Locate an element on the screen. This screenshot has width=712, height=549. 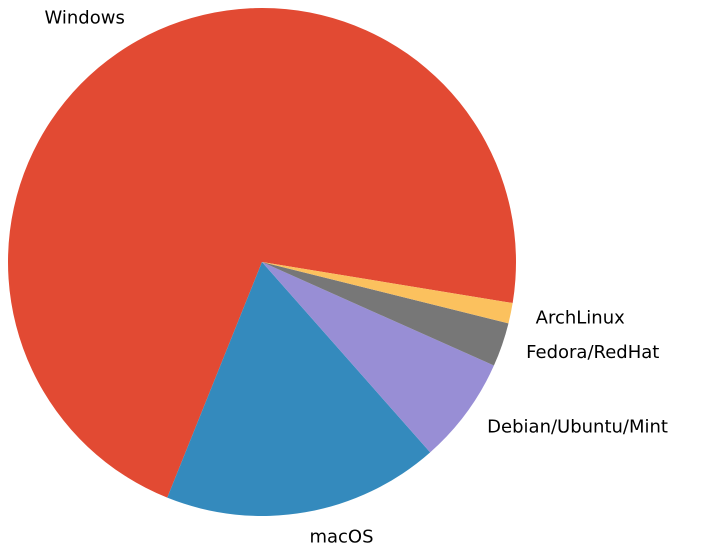
slice-label: macOS is located at coordinates (341, 536).